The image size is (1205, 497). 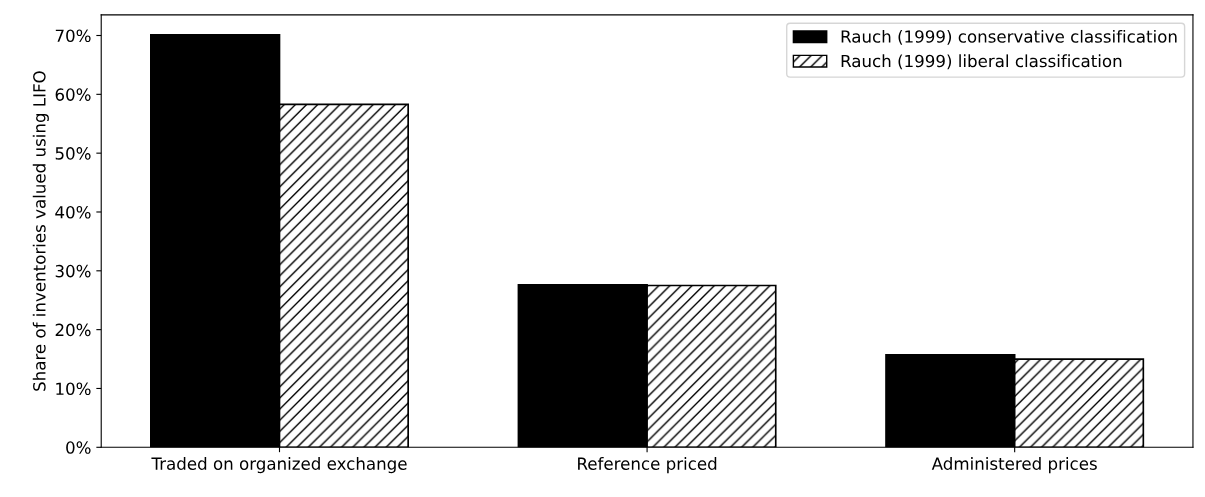 I want to click on legend-label: Rauch (1999) liberal classification, so click(x=981, y=62).